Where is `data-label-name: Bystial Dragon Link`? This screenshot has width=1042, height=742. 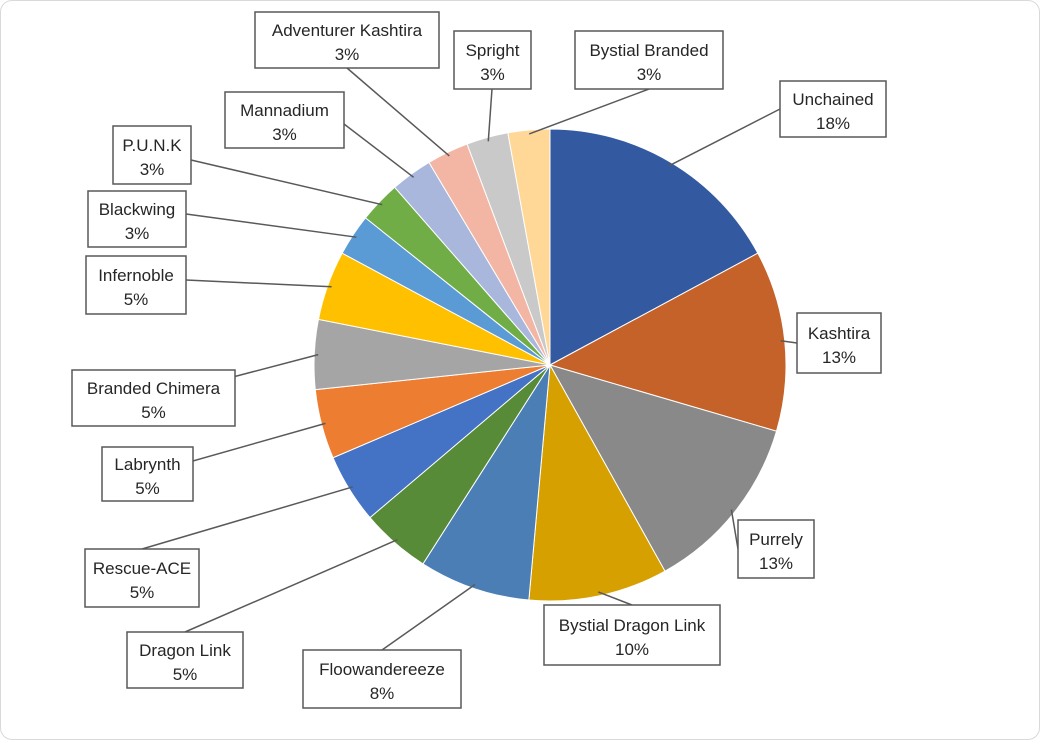
data-label-name: Bystial Dragon Link is located at coordinates (632, 625).